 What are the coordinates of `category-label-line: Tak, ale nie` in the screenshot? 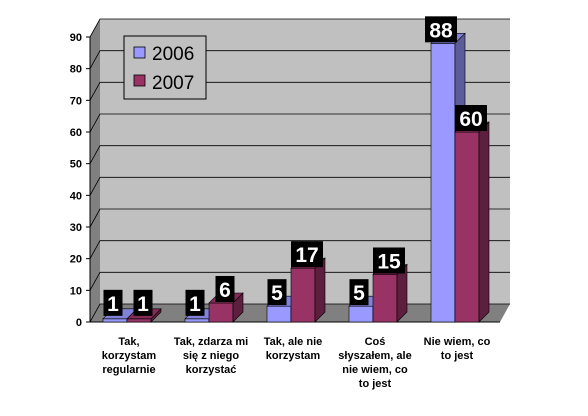 It's located at (293, 342).